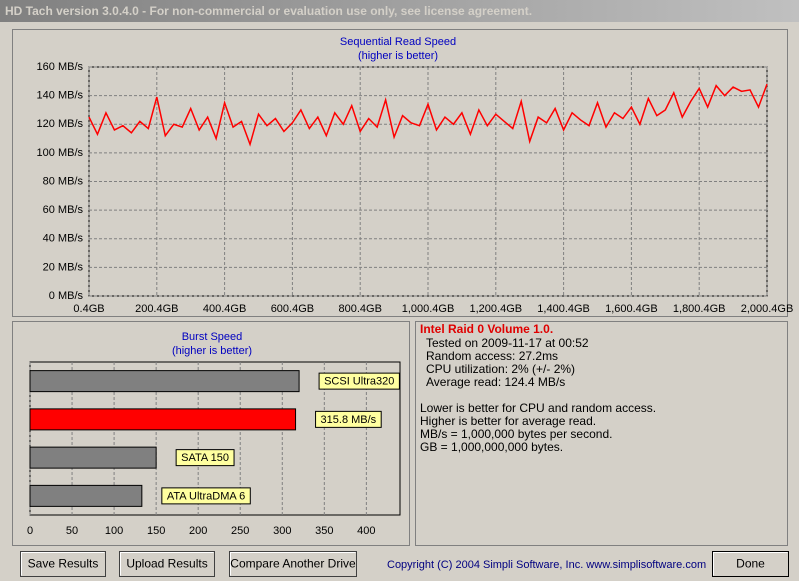  What do you see at coordinates (63, 564) in the screenshot?
I see `button-label: Save Results` at bounding box center [63, 564].